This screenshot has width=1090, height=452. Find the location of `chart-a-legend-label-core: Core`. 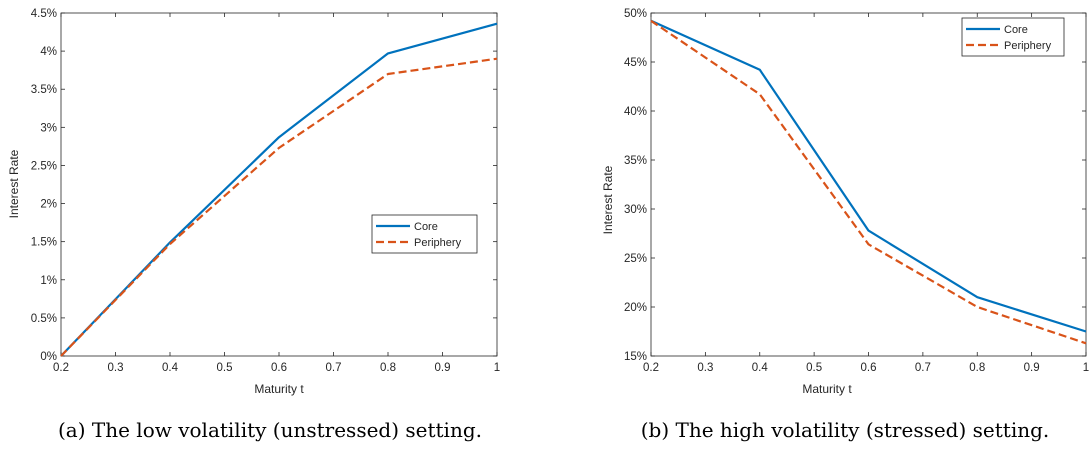

chart-a-legend-label-core: Core is located at coordinates (426, 227).